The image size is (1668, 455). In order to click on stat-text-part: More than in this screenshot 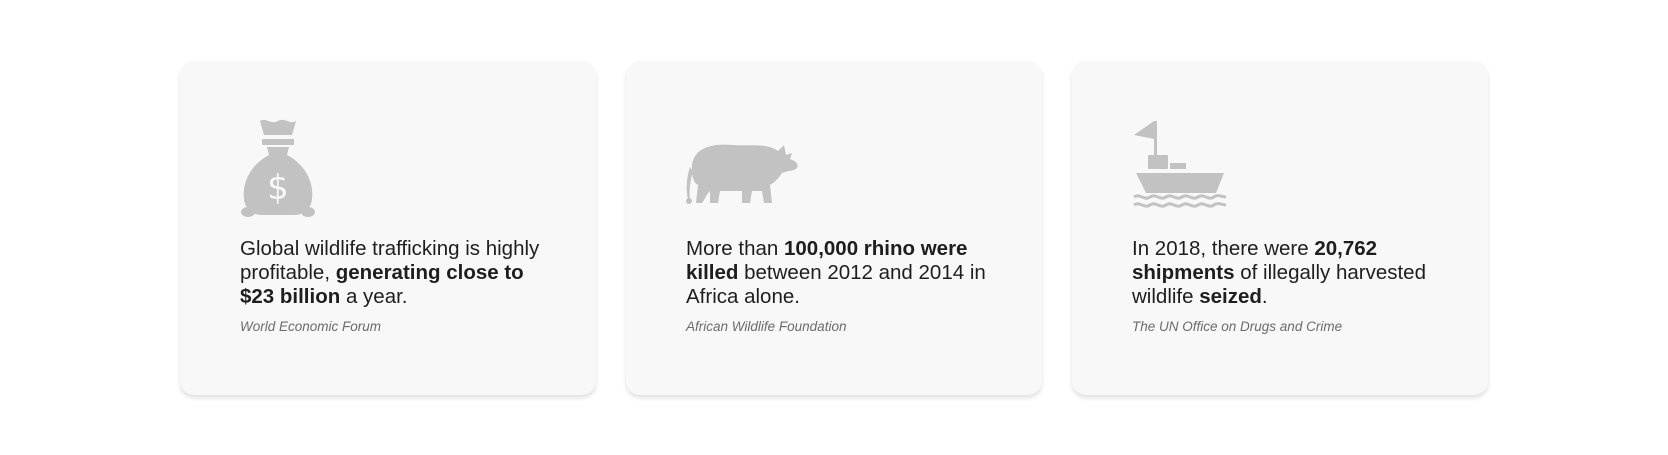, I will do `click(735, 248)`.